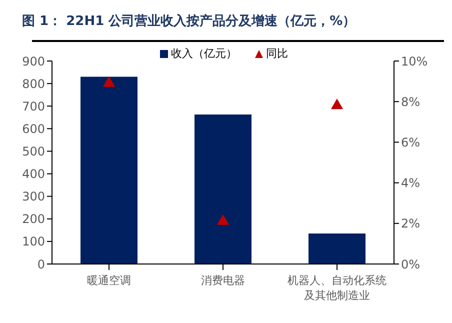 Image resolution: width=452 pixels, height=323 pixels. What do you see at coordinates (189, 21) in the screenshot?
I see `chart-title: 图 1： 22H1 公司营业收入按产品分及增速（亿元，%）` at bounding box center [189, 21].